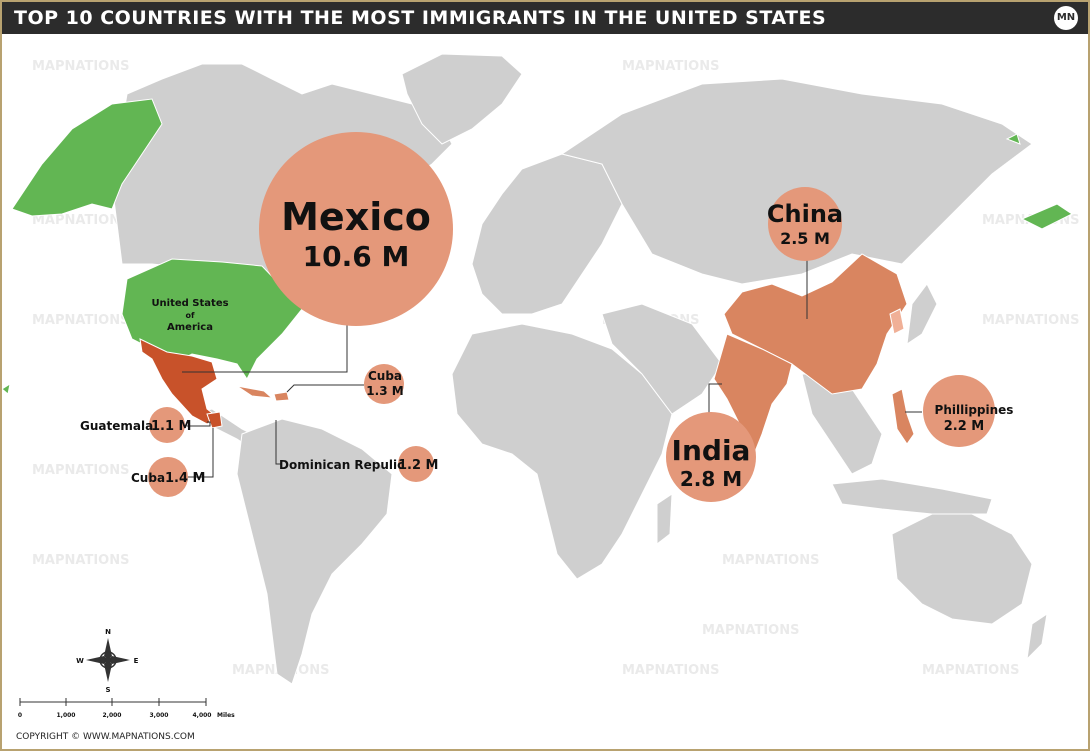 The width and height of the screenshot is (1090, 751). Describe the element at coordinates (562, 451) in the screenshot. I see `africa-shape` at that location.